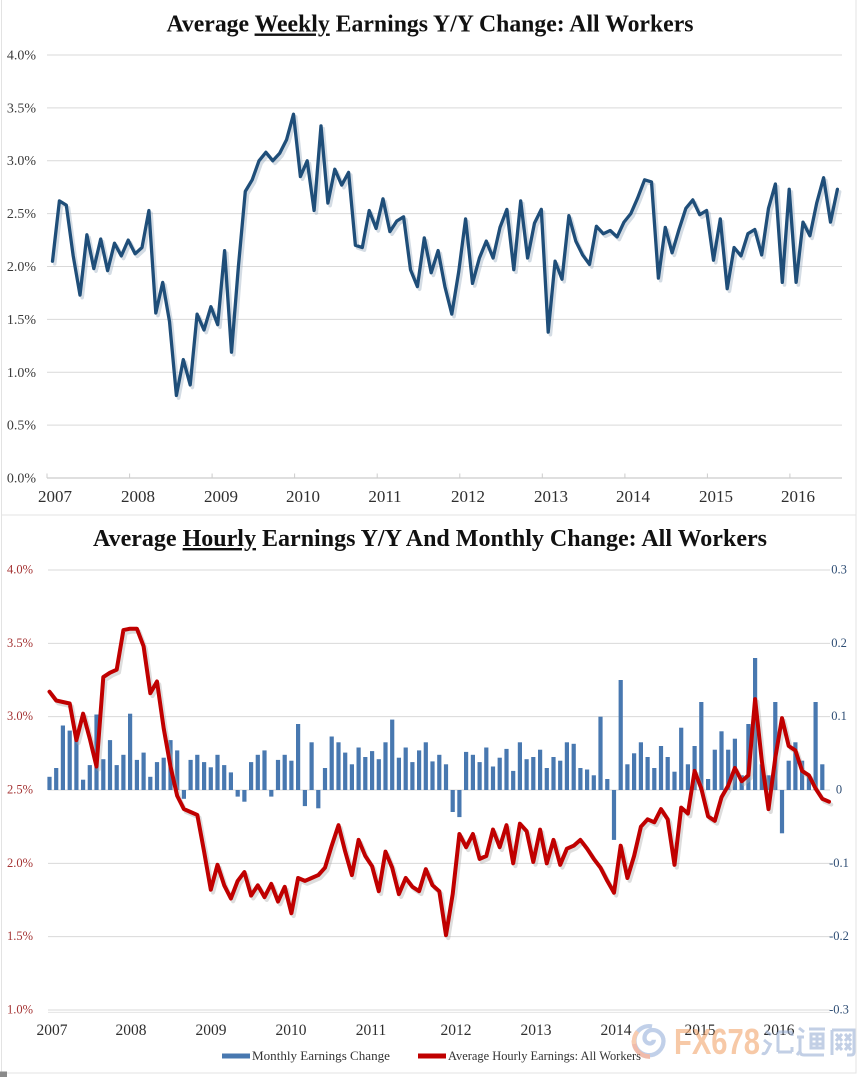  I want to click on svg-text: 0.2, so click(839, 643).